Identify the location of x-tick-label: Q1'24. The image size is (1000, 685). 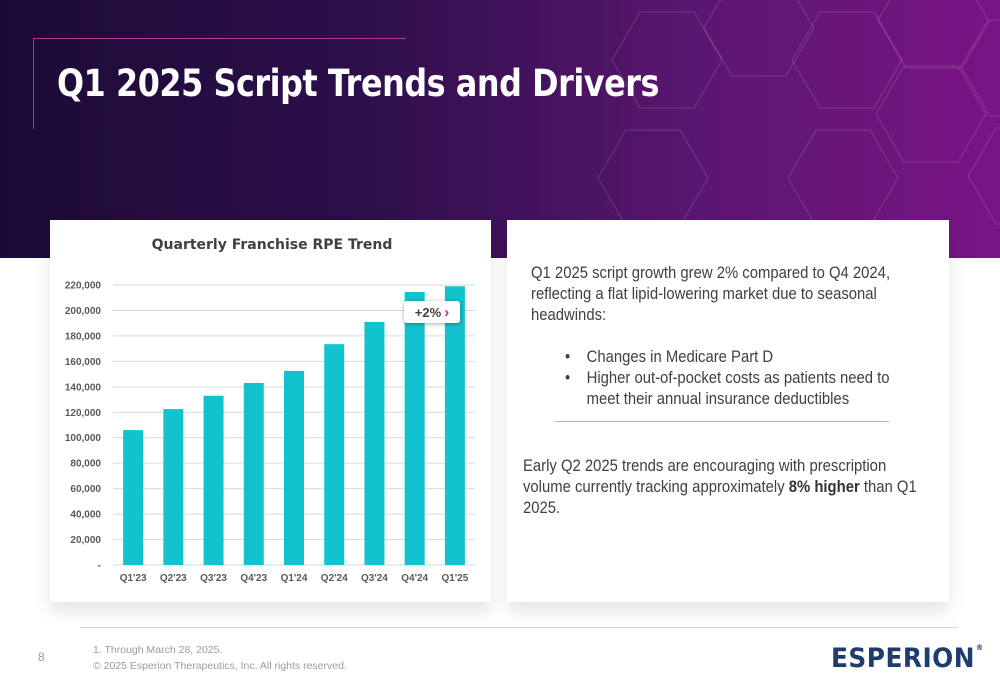
(294, 578).